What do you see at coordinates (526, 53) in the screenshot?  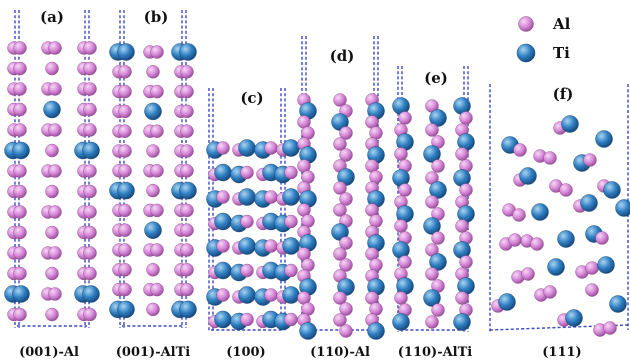 I see `legend-ti-swatch` at bounding box center [526, 53].